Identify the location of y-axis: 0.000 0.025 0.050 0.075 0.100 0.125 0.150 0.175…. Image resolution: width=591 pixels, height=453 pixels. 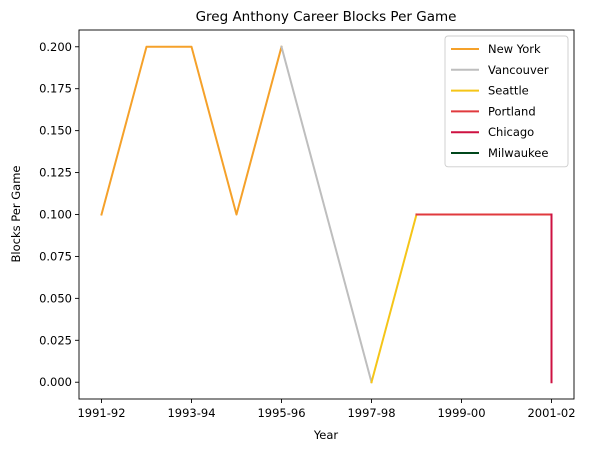
(59, 214).